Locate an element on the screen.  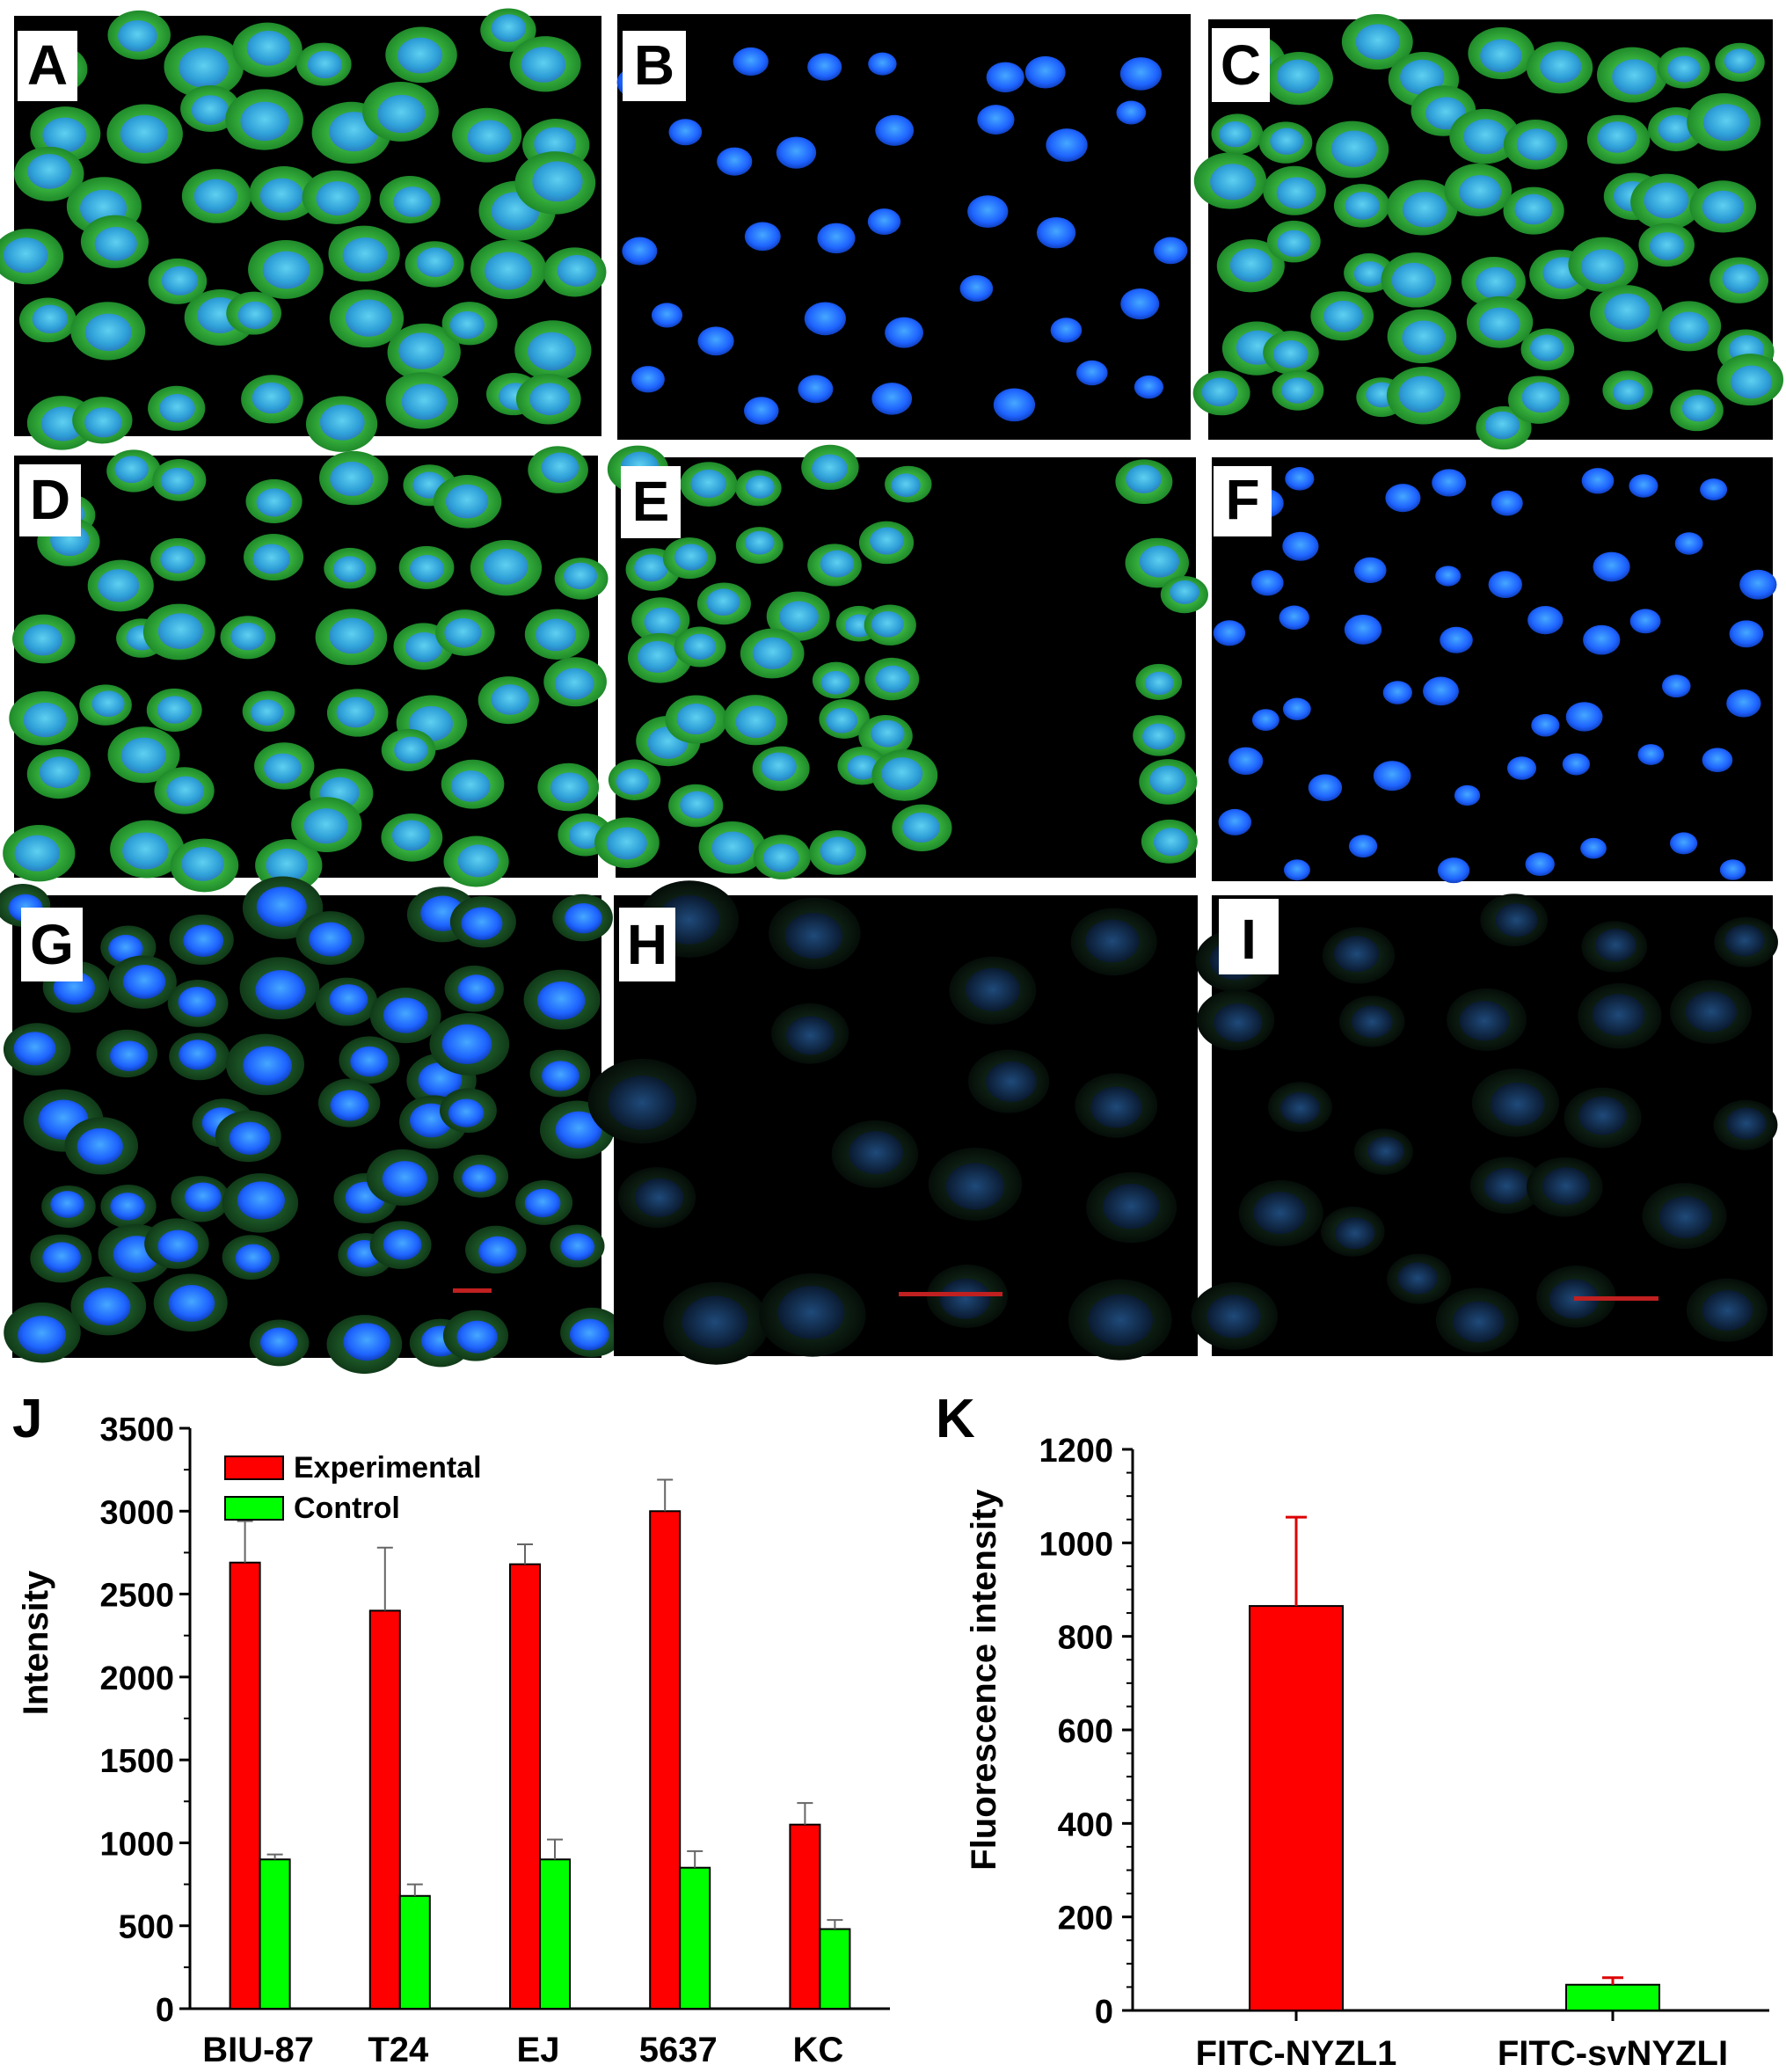
micrograph-panel-d: D is located at coordinates (308, 669).